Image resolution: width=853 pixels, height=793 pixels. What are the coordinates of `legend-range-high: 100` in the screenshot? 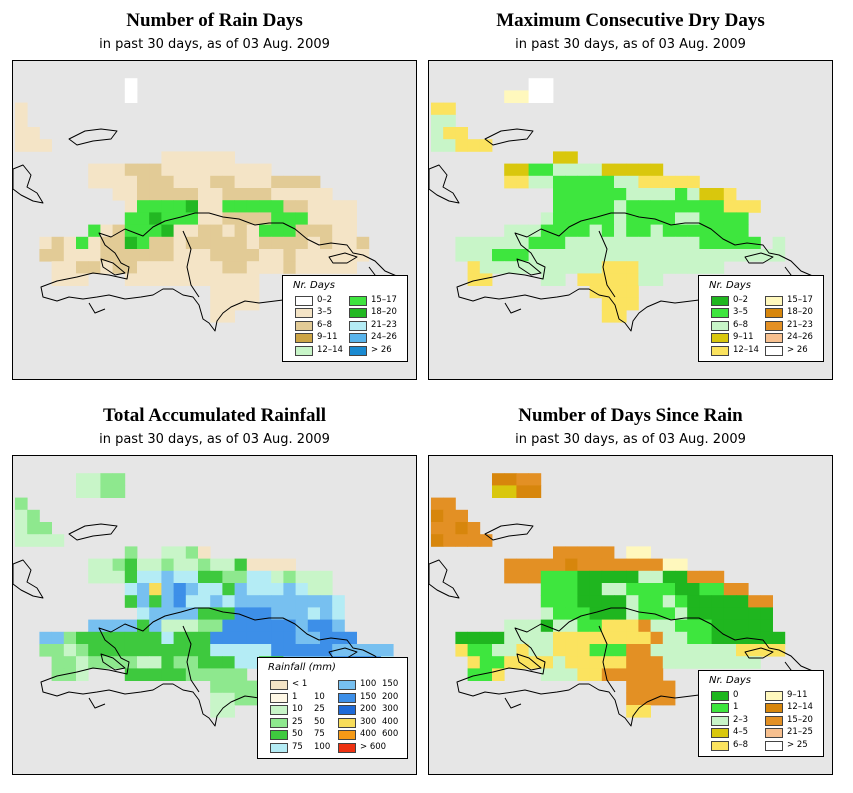 It's located at (322, 746).